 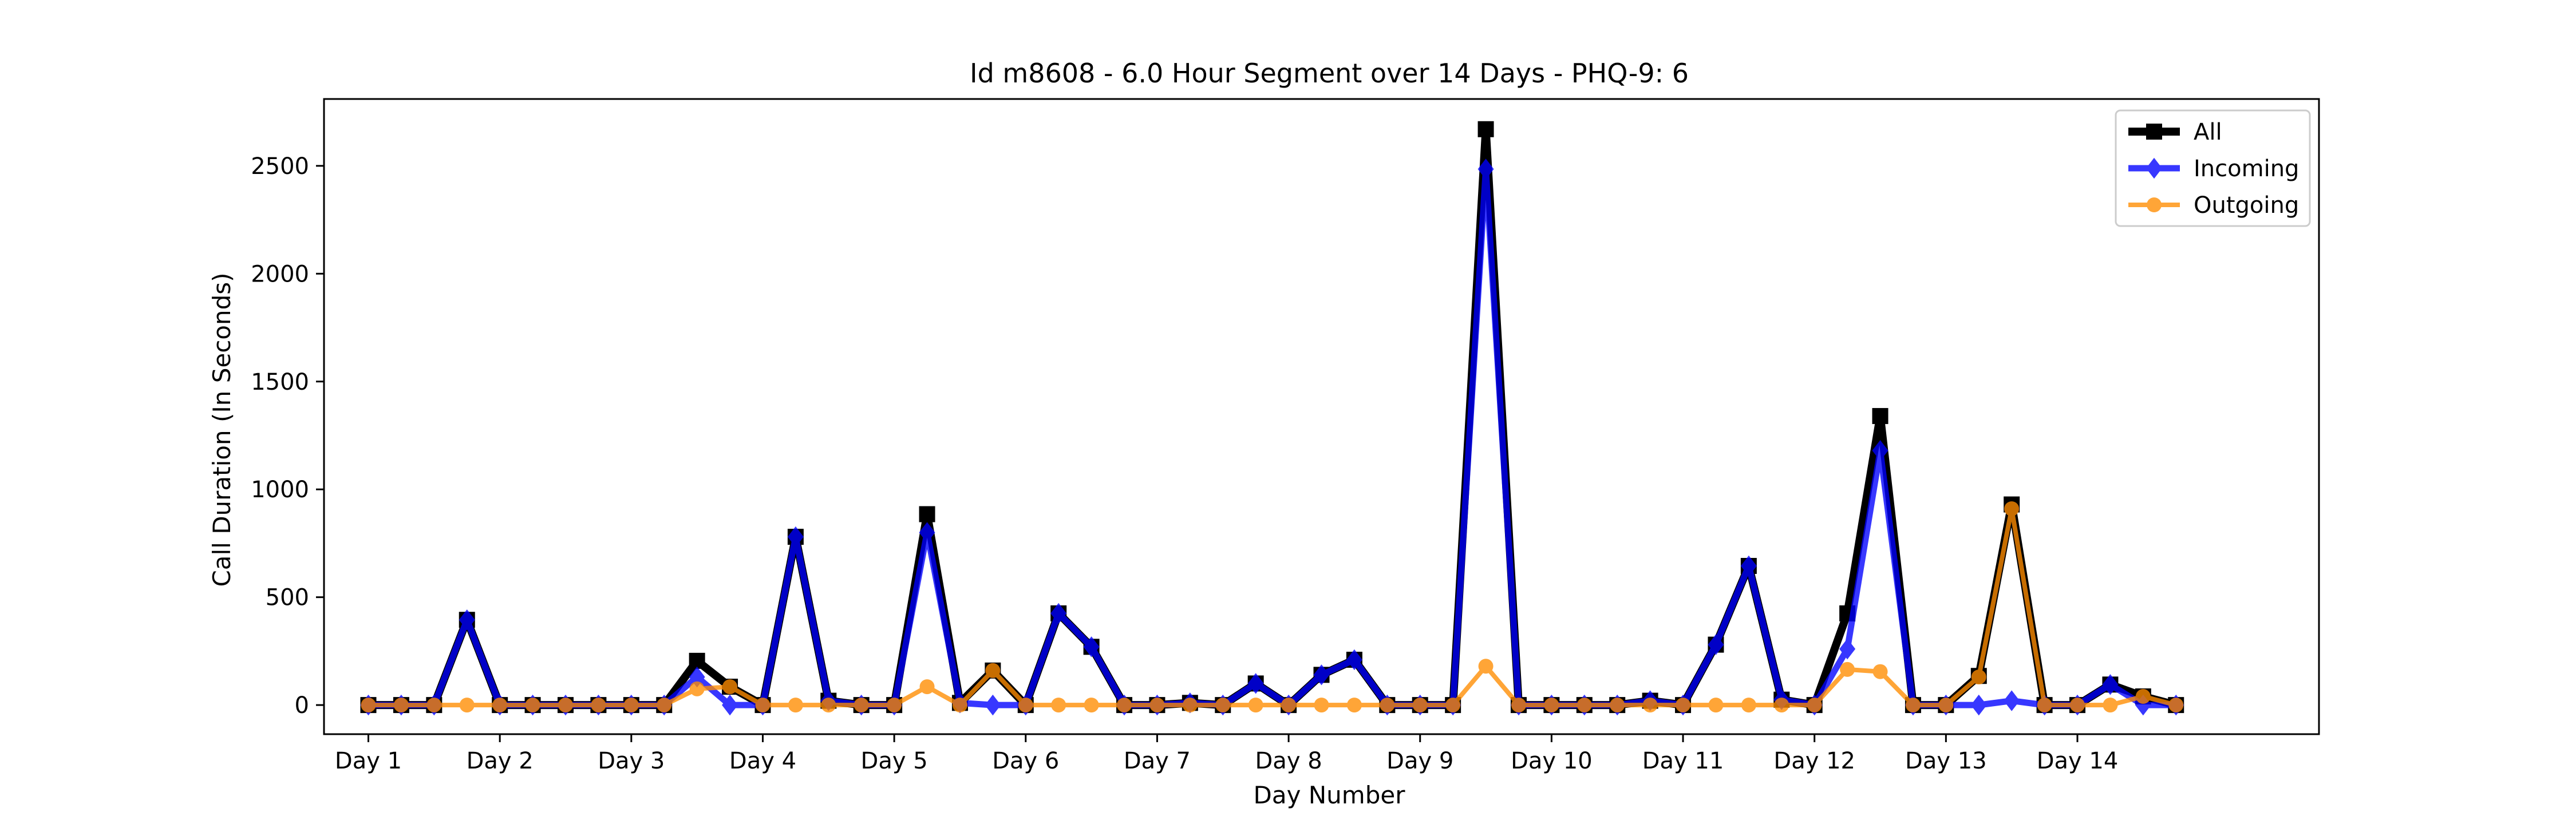 What do you see at coordinates (631, 761) in the screenshot?
I see `x-tick-label: Day 3` at bounding box center [631, 761].